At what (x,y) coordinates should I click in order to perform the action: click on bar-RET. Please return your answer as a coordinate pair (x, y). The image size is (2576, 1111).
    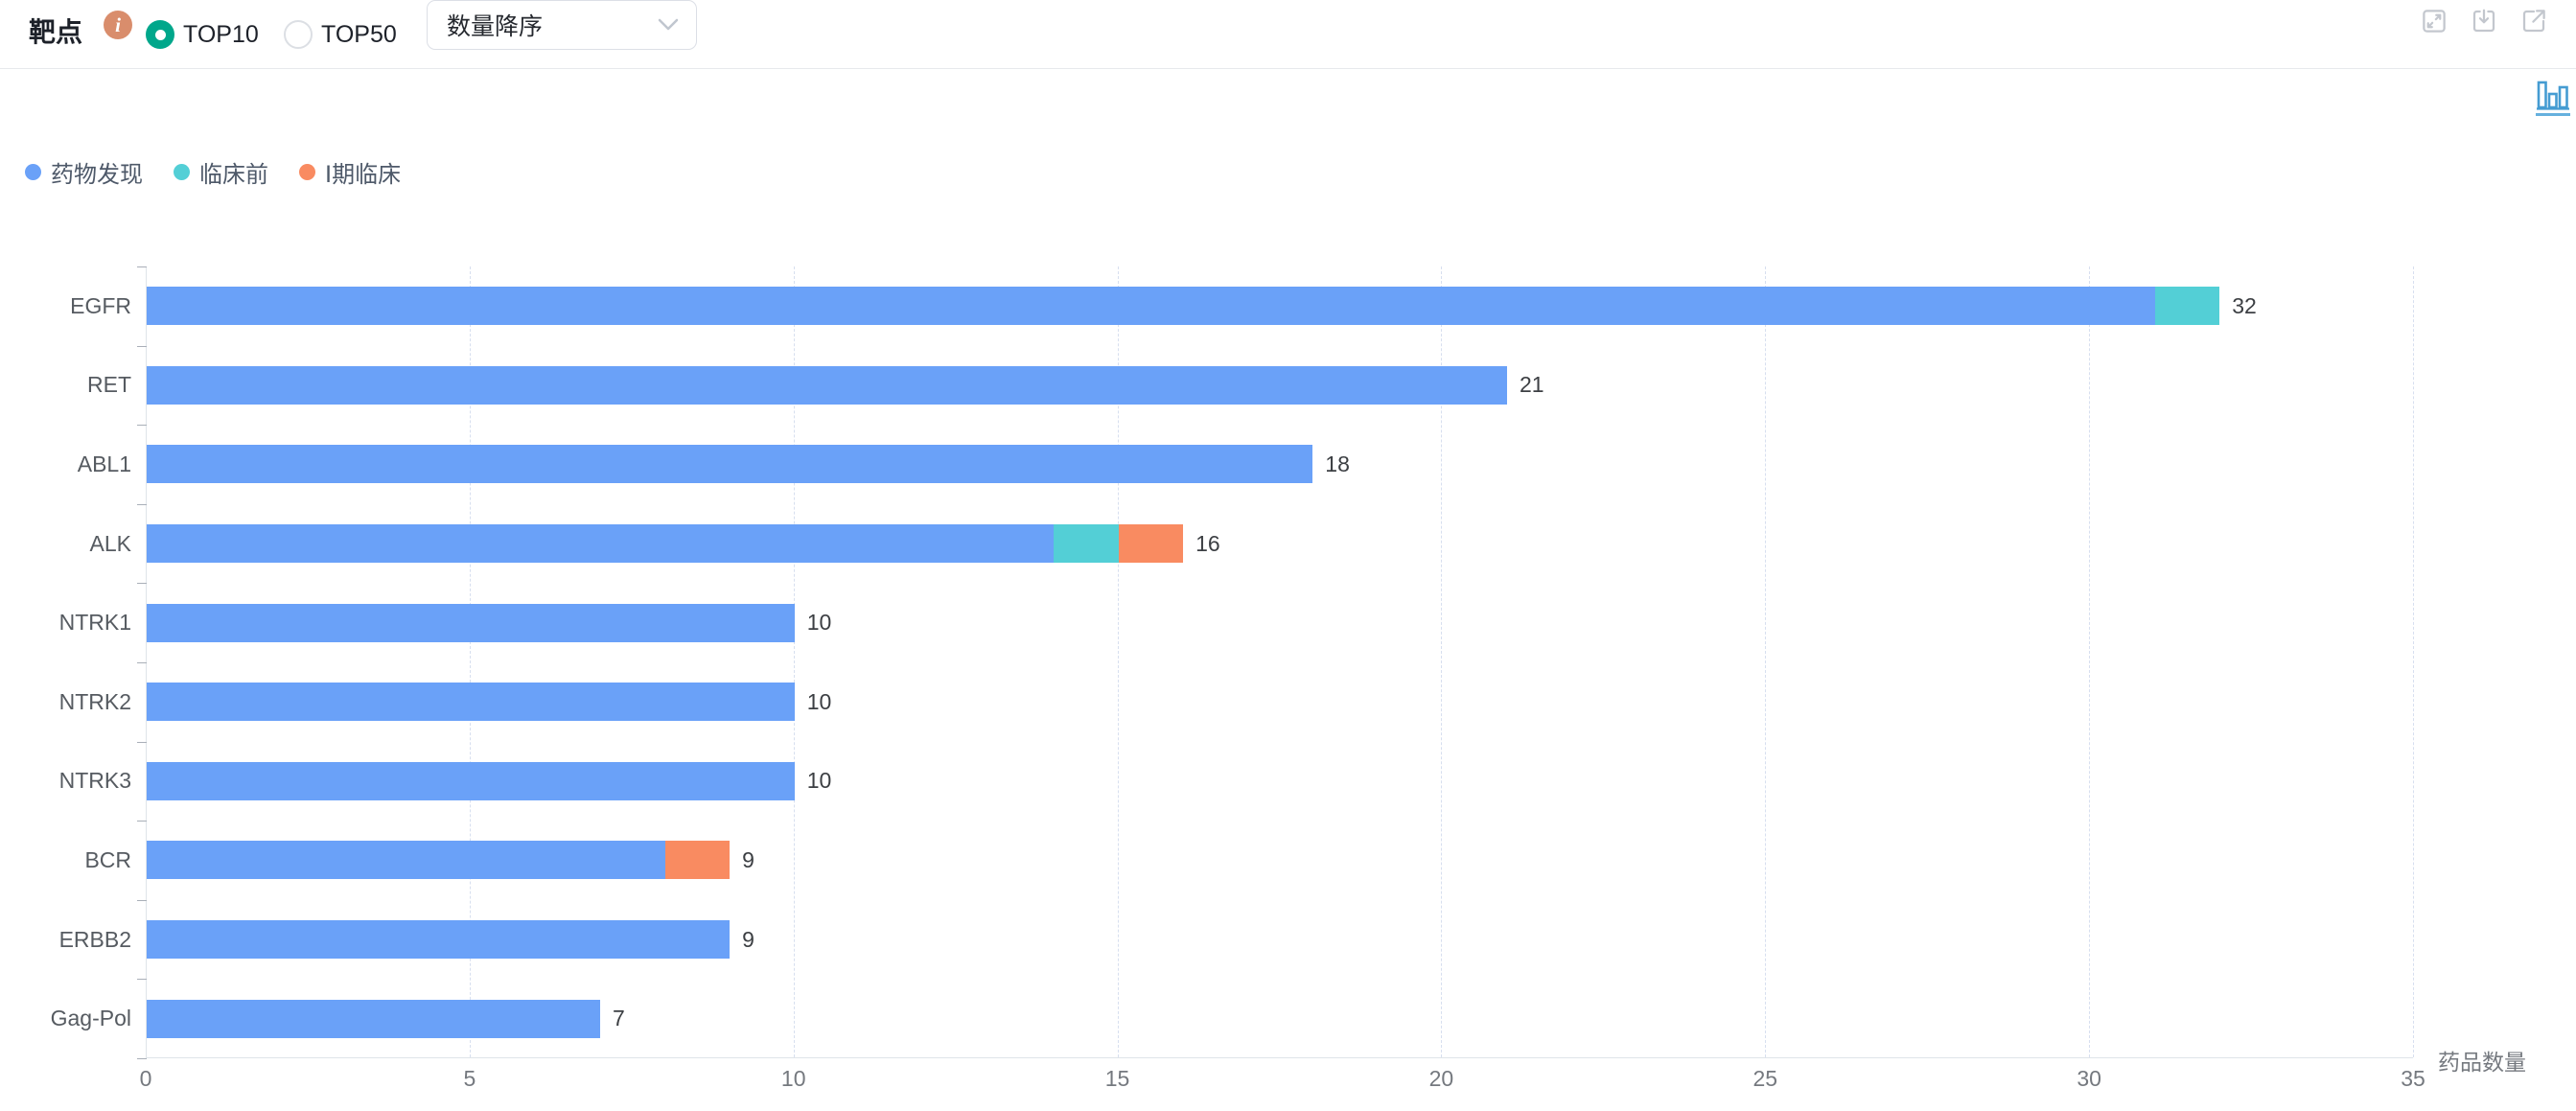
    Looking at the image, I should click on (827, 385).